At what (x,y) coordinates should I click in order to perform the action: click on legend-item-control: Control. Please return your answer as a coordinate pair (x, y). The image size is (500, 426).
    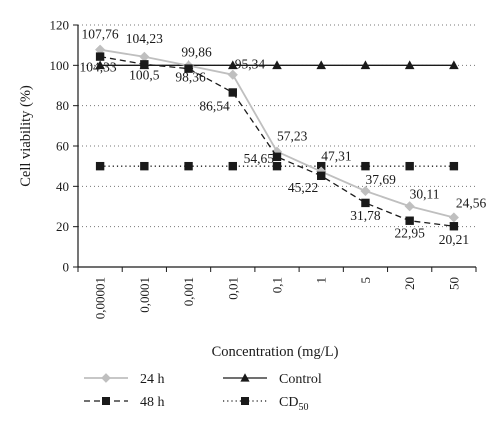
    Looking at the image, I should click on (272, 379).